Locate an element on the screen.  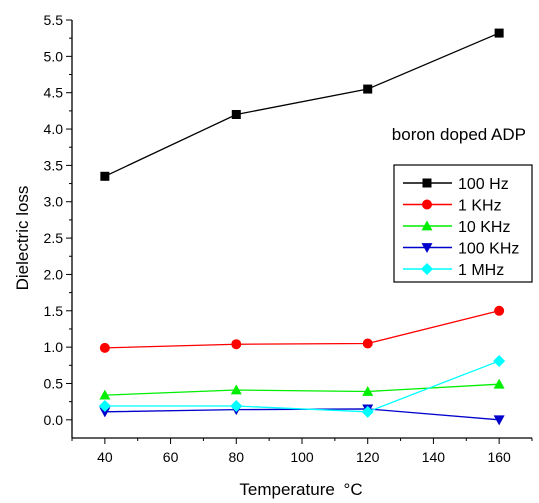
x-tick-label: 100 is located at coordinates (302, 457).